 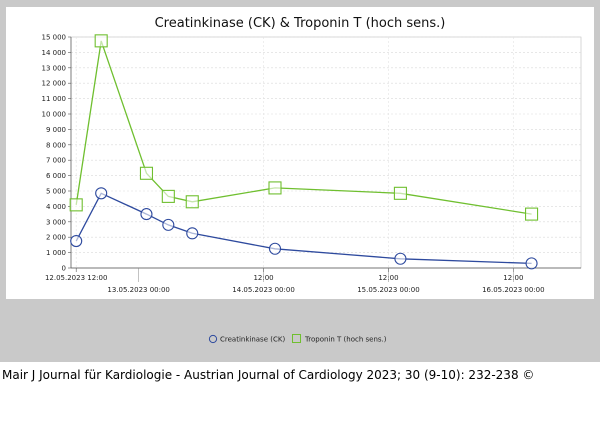 What do you see at coordinates (76, 278) in the screenshot?
I see `x-tick-label: 12.05.2023 12:00` at bounding box center [76, 278].